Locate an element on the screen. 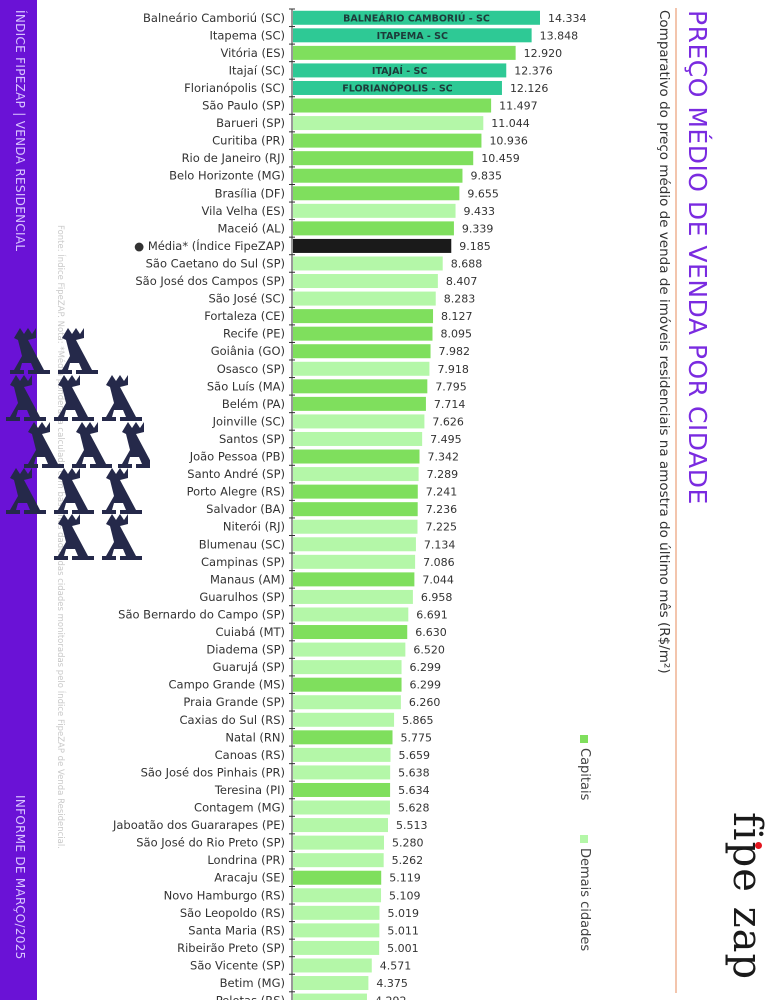 Image resolution: width=779 pixels, height=1000 pixels. category-label: Osasco (SP) is located at coordinates (251, 369).